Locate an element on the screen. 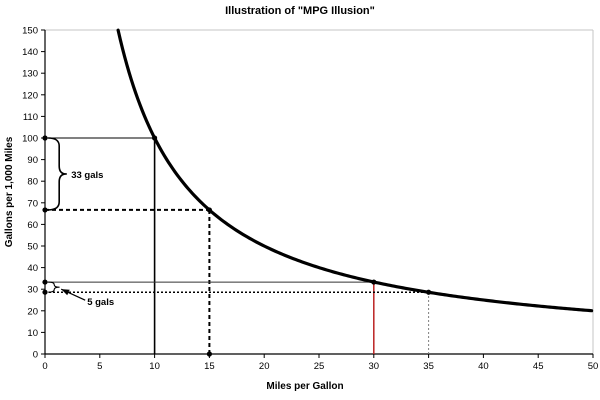  y-tick-label: 140 is located at coordinates (30, 52).